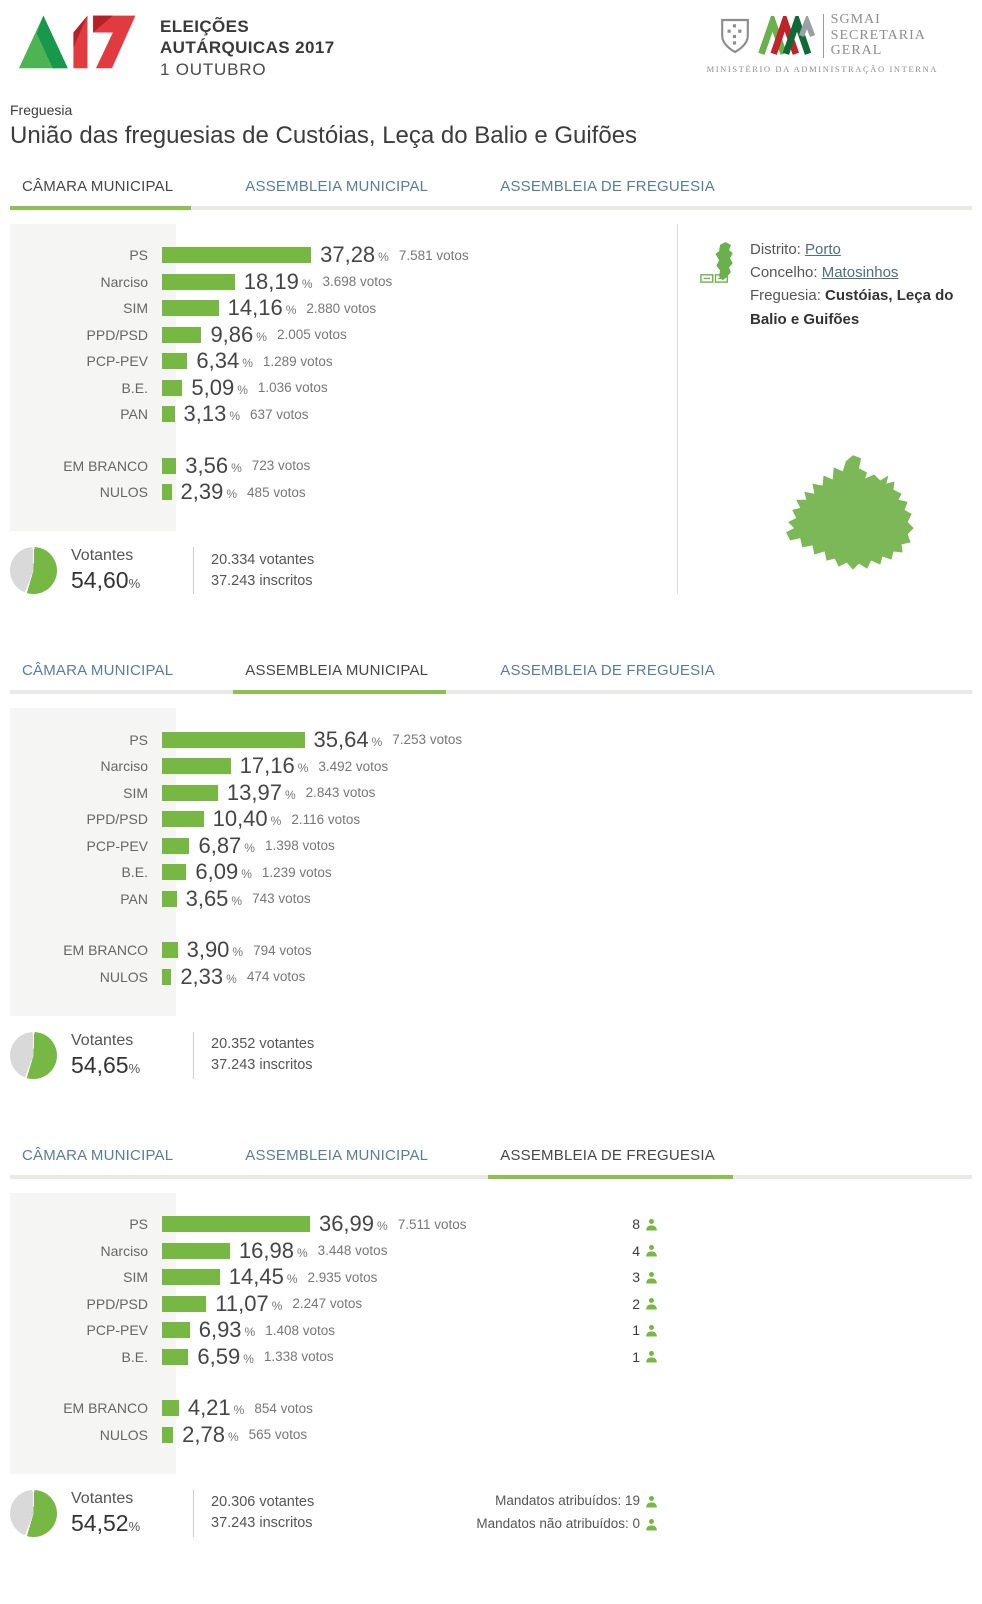 This screenshot has width=982, height=1604. What do you see at coordinates (279, 414) in the screenshot?
I see `votes-count: 637 votos` at bounding box center [279, 414].